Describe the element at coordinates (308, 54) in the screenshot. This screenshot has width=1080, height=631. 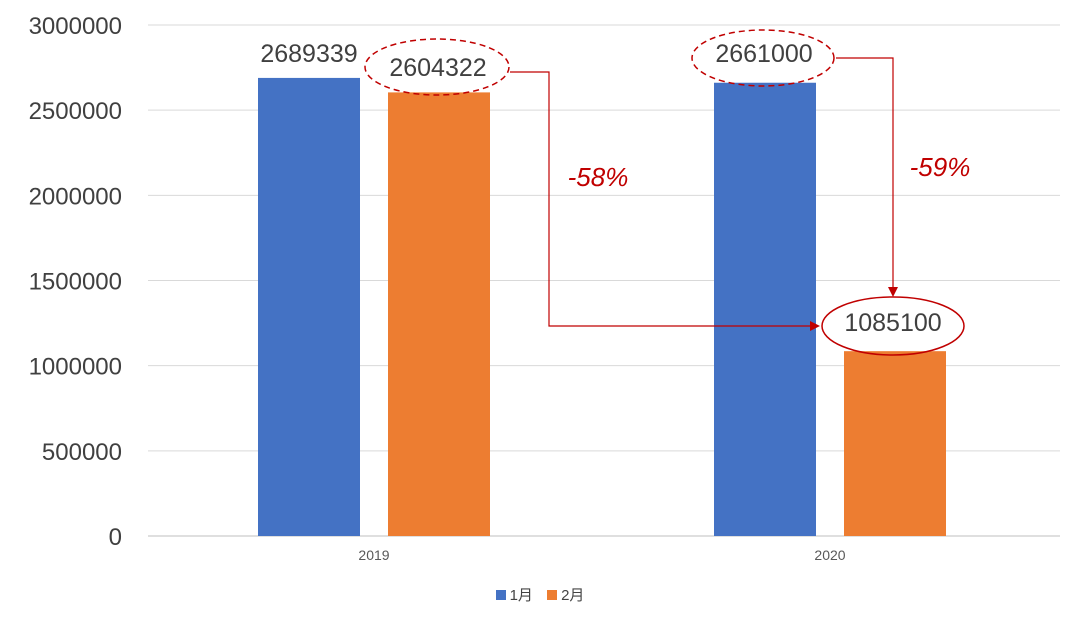
I see `data-label: 2689339` at that location.